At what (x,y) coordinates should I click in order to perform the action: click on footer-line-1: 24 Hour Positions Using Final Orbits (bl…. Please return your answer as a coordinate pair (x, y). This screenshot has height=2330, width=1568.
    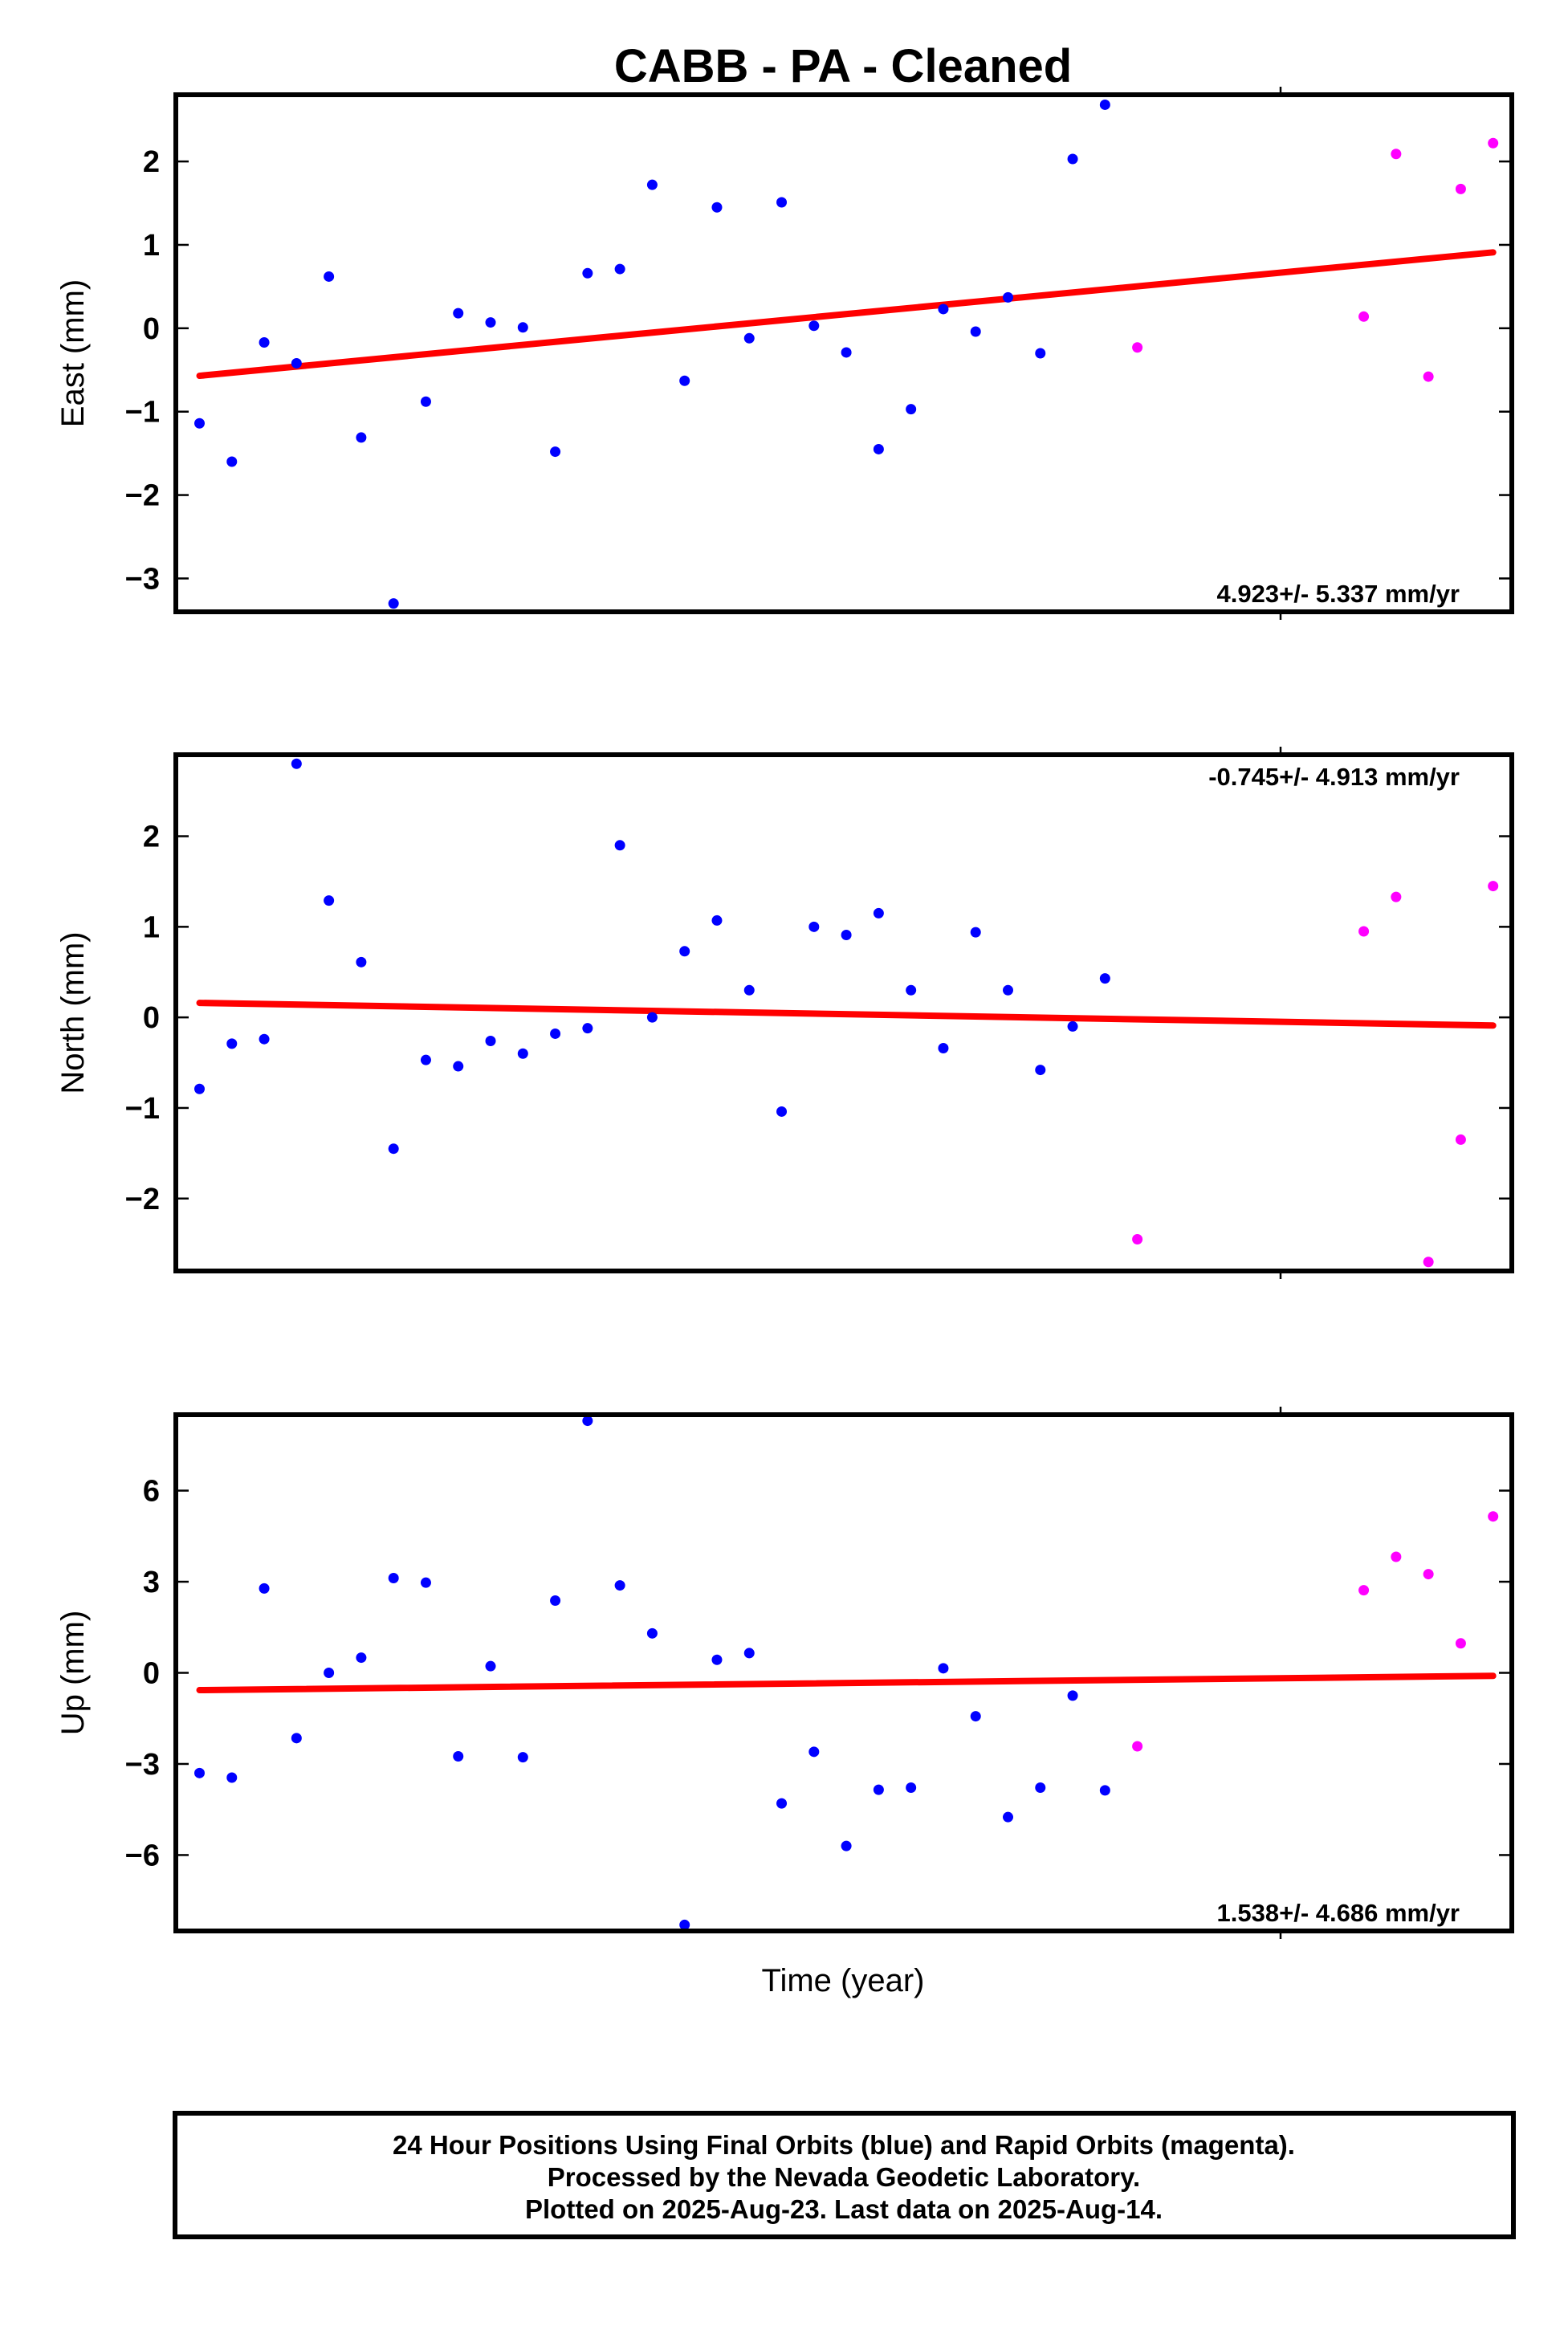
    Looking at the image, I should click on (844, 2145).